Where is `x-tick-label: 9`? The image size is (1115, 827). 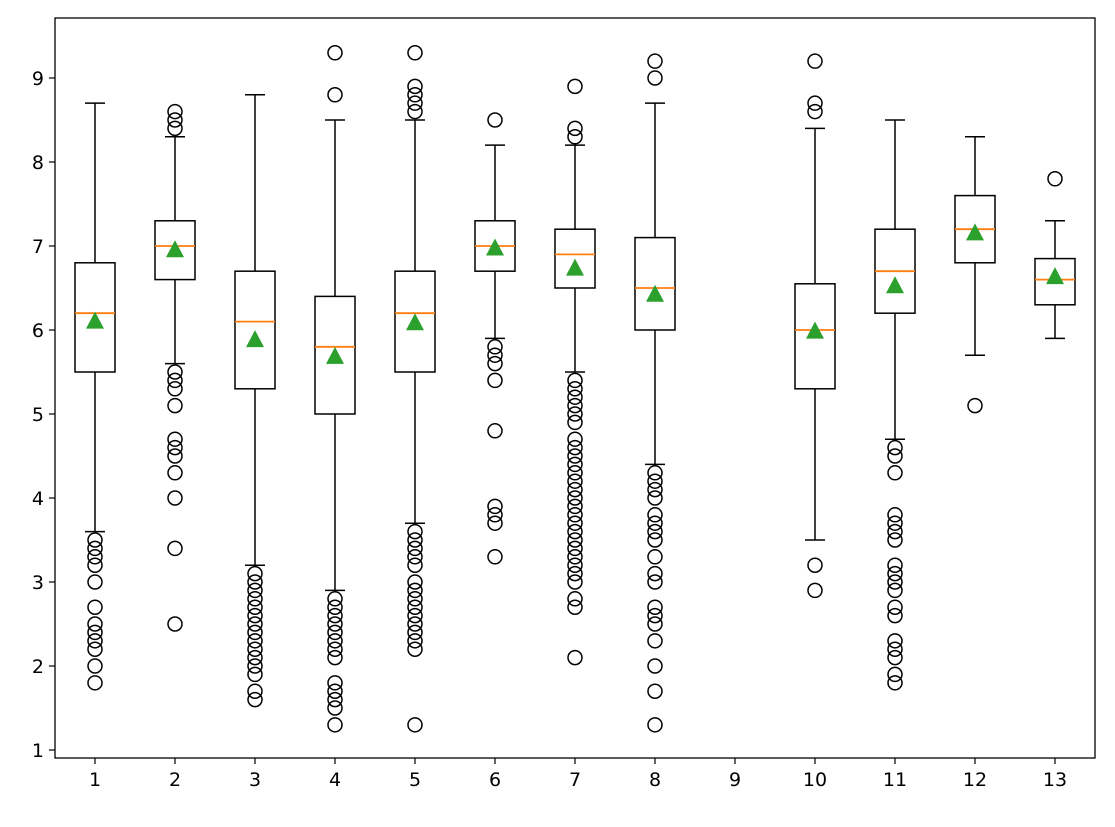
x-tick-label: 9 is located at coordinates (735, 780).